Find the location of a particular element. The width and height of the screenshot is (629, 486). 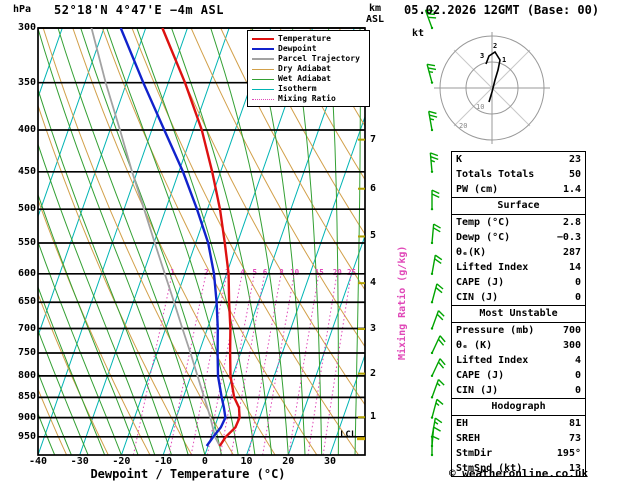

hodograph-ring-label: 10 is located at coordinates (480, 107).